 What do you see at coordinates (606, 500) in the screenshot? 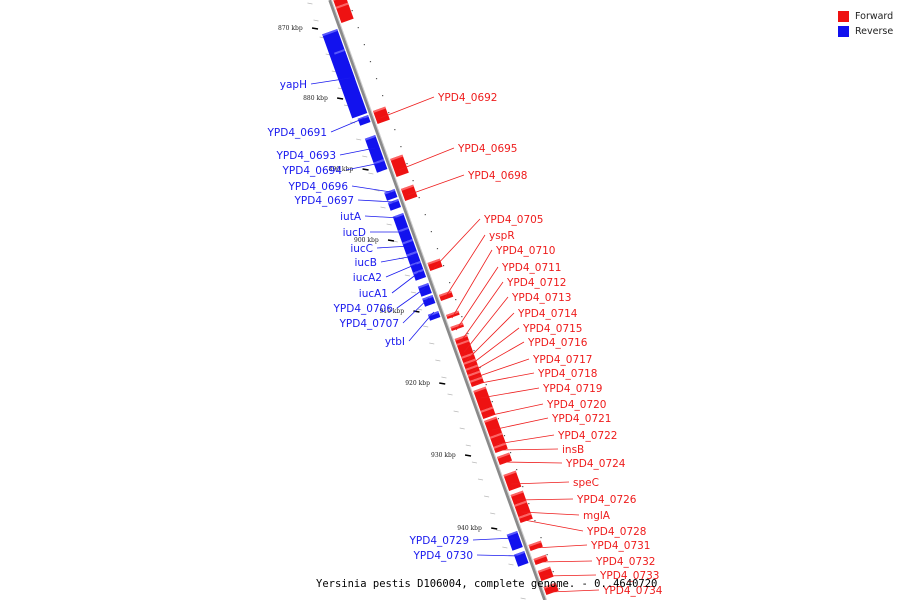
I see `gene-label: YPD4_0726` at bounding box center [606, 500].